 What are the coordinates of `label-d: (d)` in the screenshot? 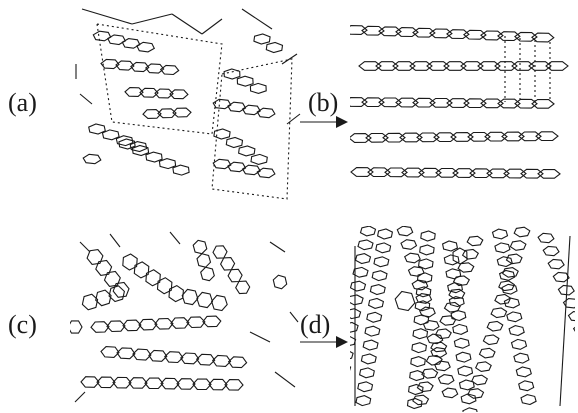 It's located at (315, 324).